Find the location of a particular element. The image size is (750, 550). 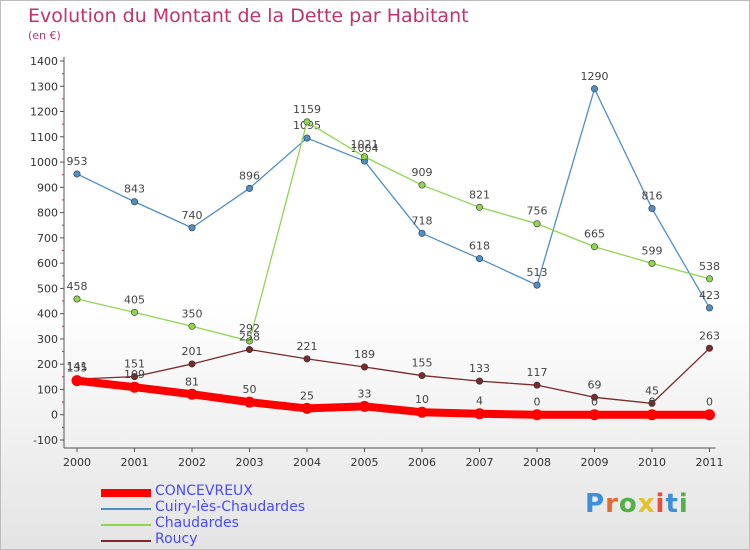

data-label: 1021 is located at coordinates (365, 144).